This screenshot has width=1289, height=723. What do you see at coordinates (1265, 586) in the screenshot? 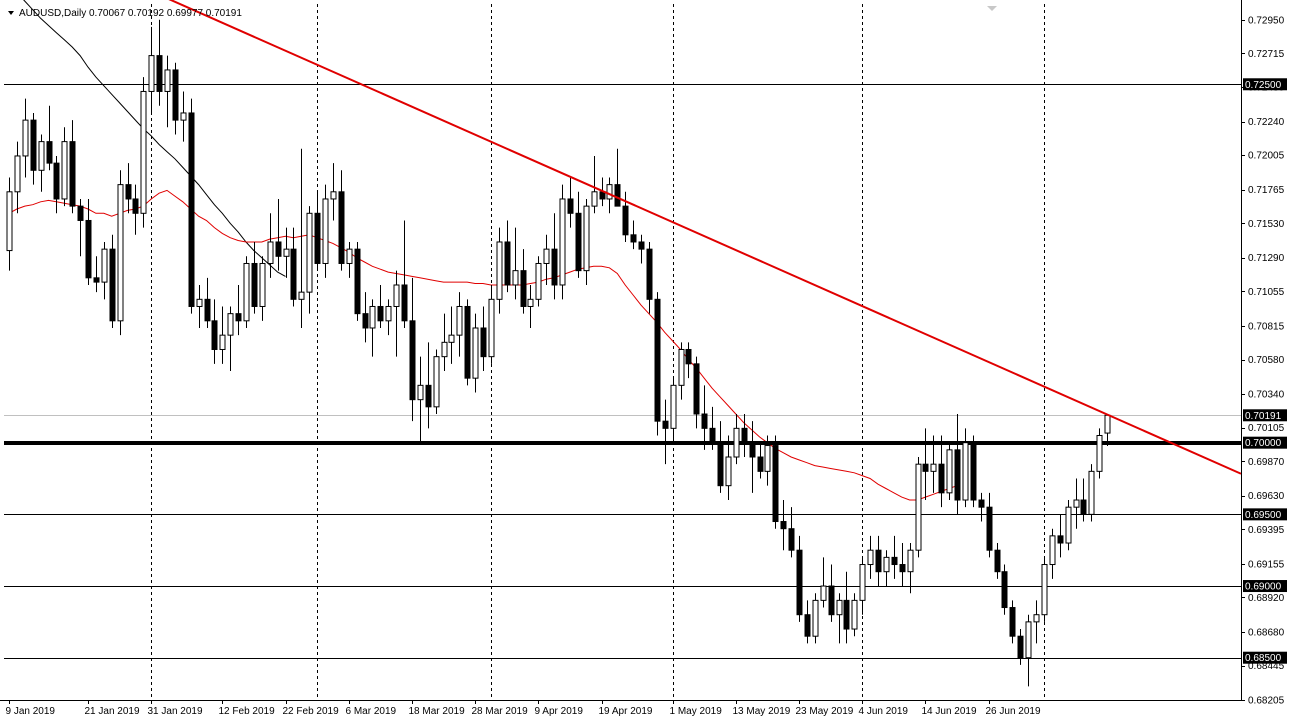
I see `level-price-label-bg` at bounding box center [1265, 586].